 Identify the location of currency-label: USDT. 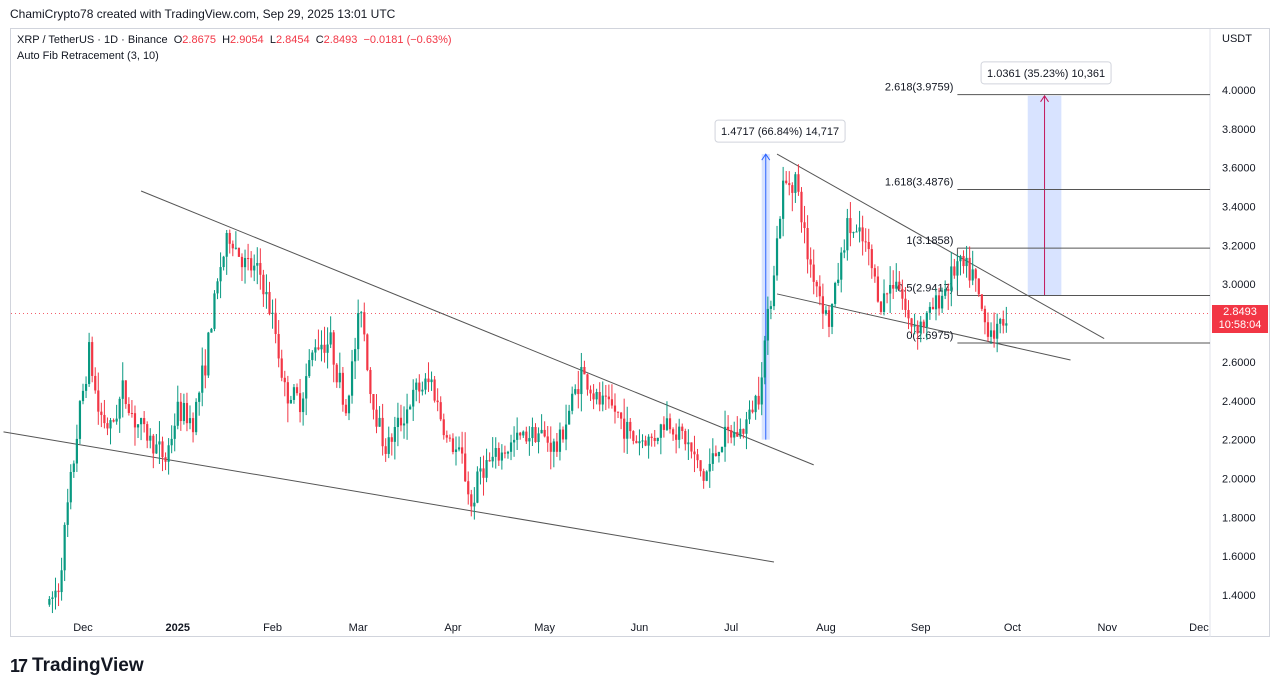
(1237, 39).